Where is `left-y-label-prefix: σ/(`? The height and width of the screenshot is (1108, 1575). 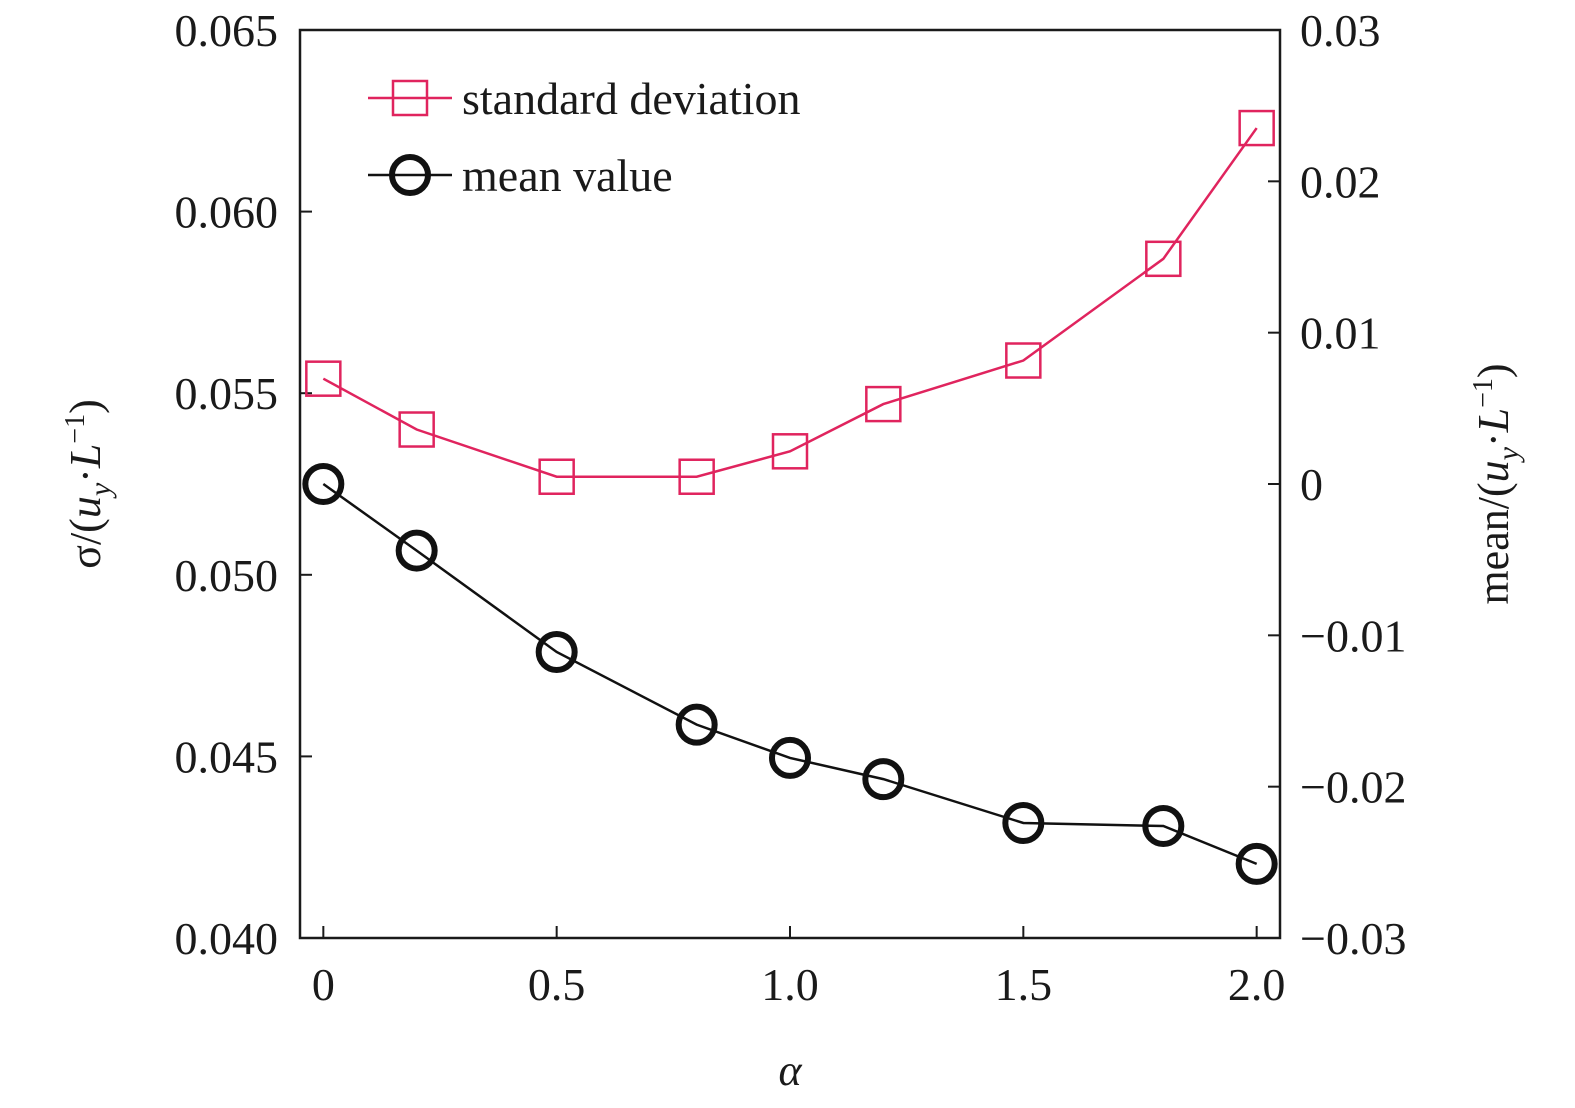 left-y-label-prefix: σ/( is located at coordinates (85, 543).